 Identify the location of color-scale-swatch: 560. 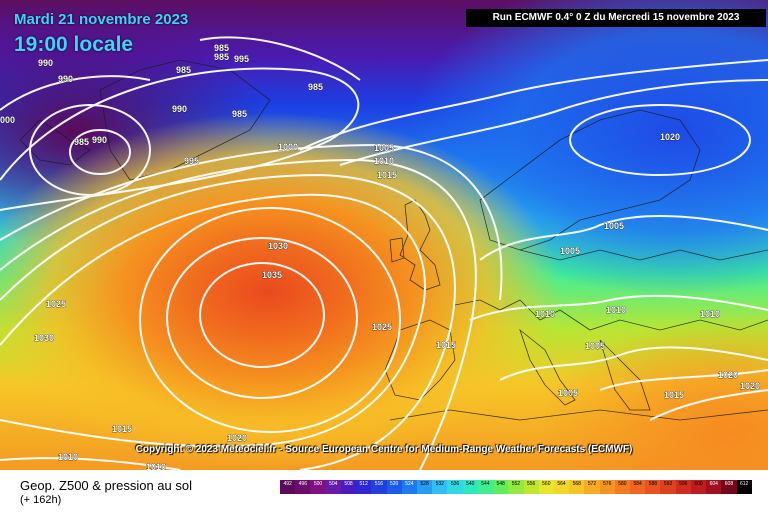
(546, 487).